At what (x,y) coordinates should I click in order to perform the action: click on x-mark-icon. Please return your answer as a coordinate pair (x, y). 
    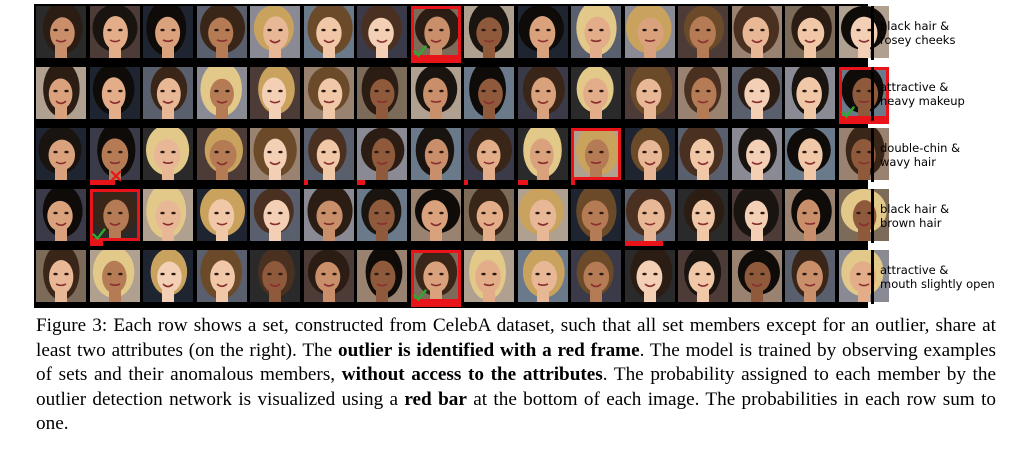
    Looking at the image, I should click on (116, 176).